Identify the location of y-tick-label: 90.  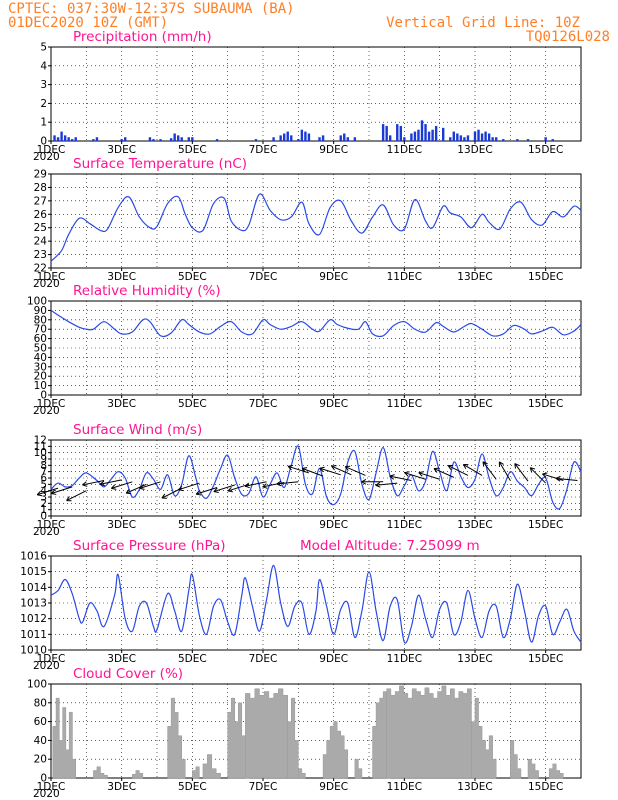
(40, 311).